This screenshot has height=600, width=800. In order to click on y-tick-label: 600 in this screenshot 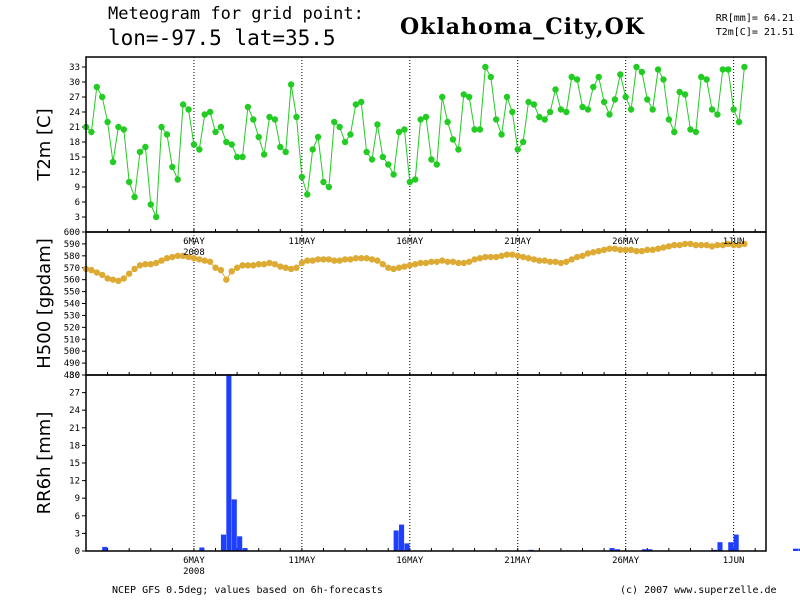, I will do `click(72, 233)`.